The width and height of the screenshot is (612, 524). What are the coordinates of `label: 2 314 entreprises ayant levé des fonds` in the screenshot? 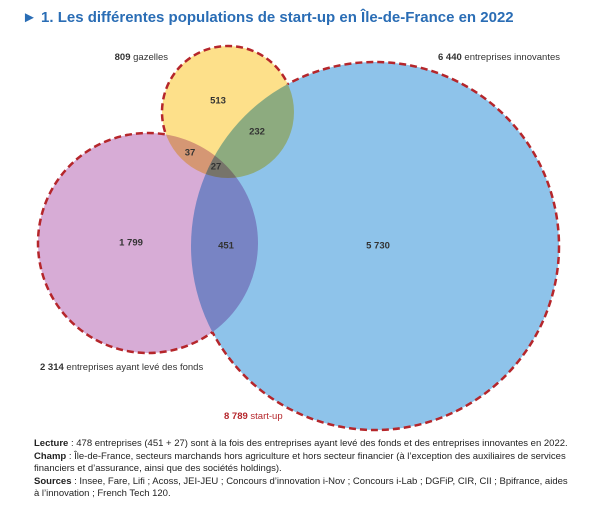 It's located at (121, 367).